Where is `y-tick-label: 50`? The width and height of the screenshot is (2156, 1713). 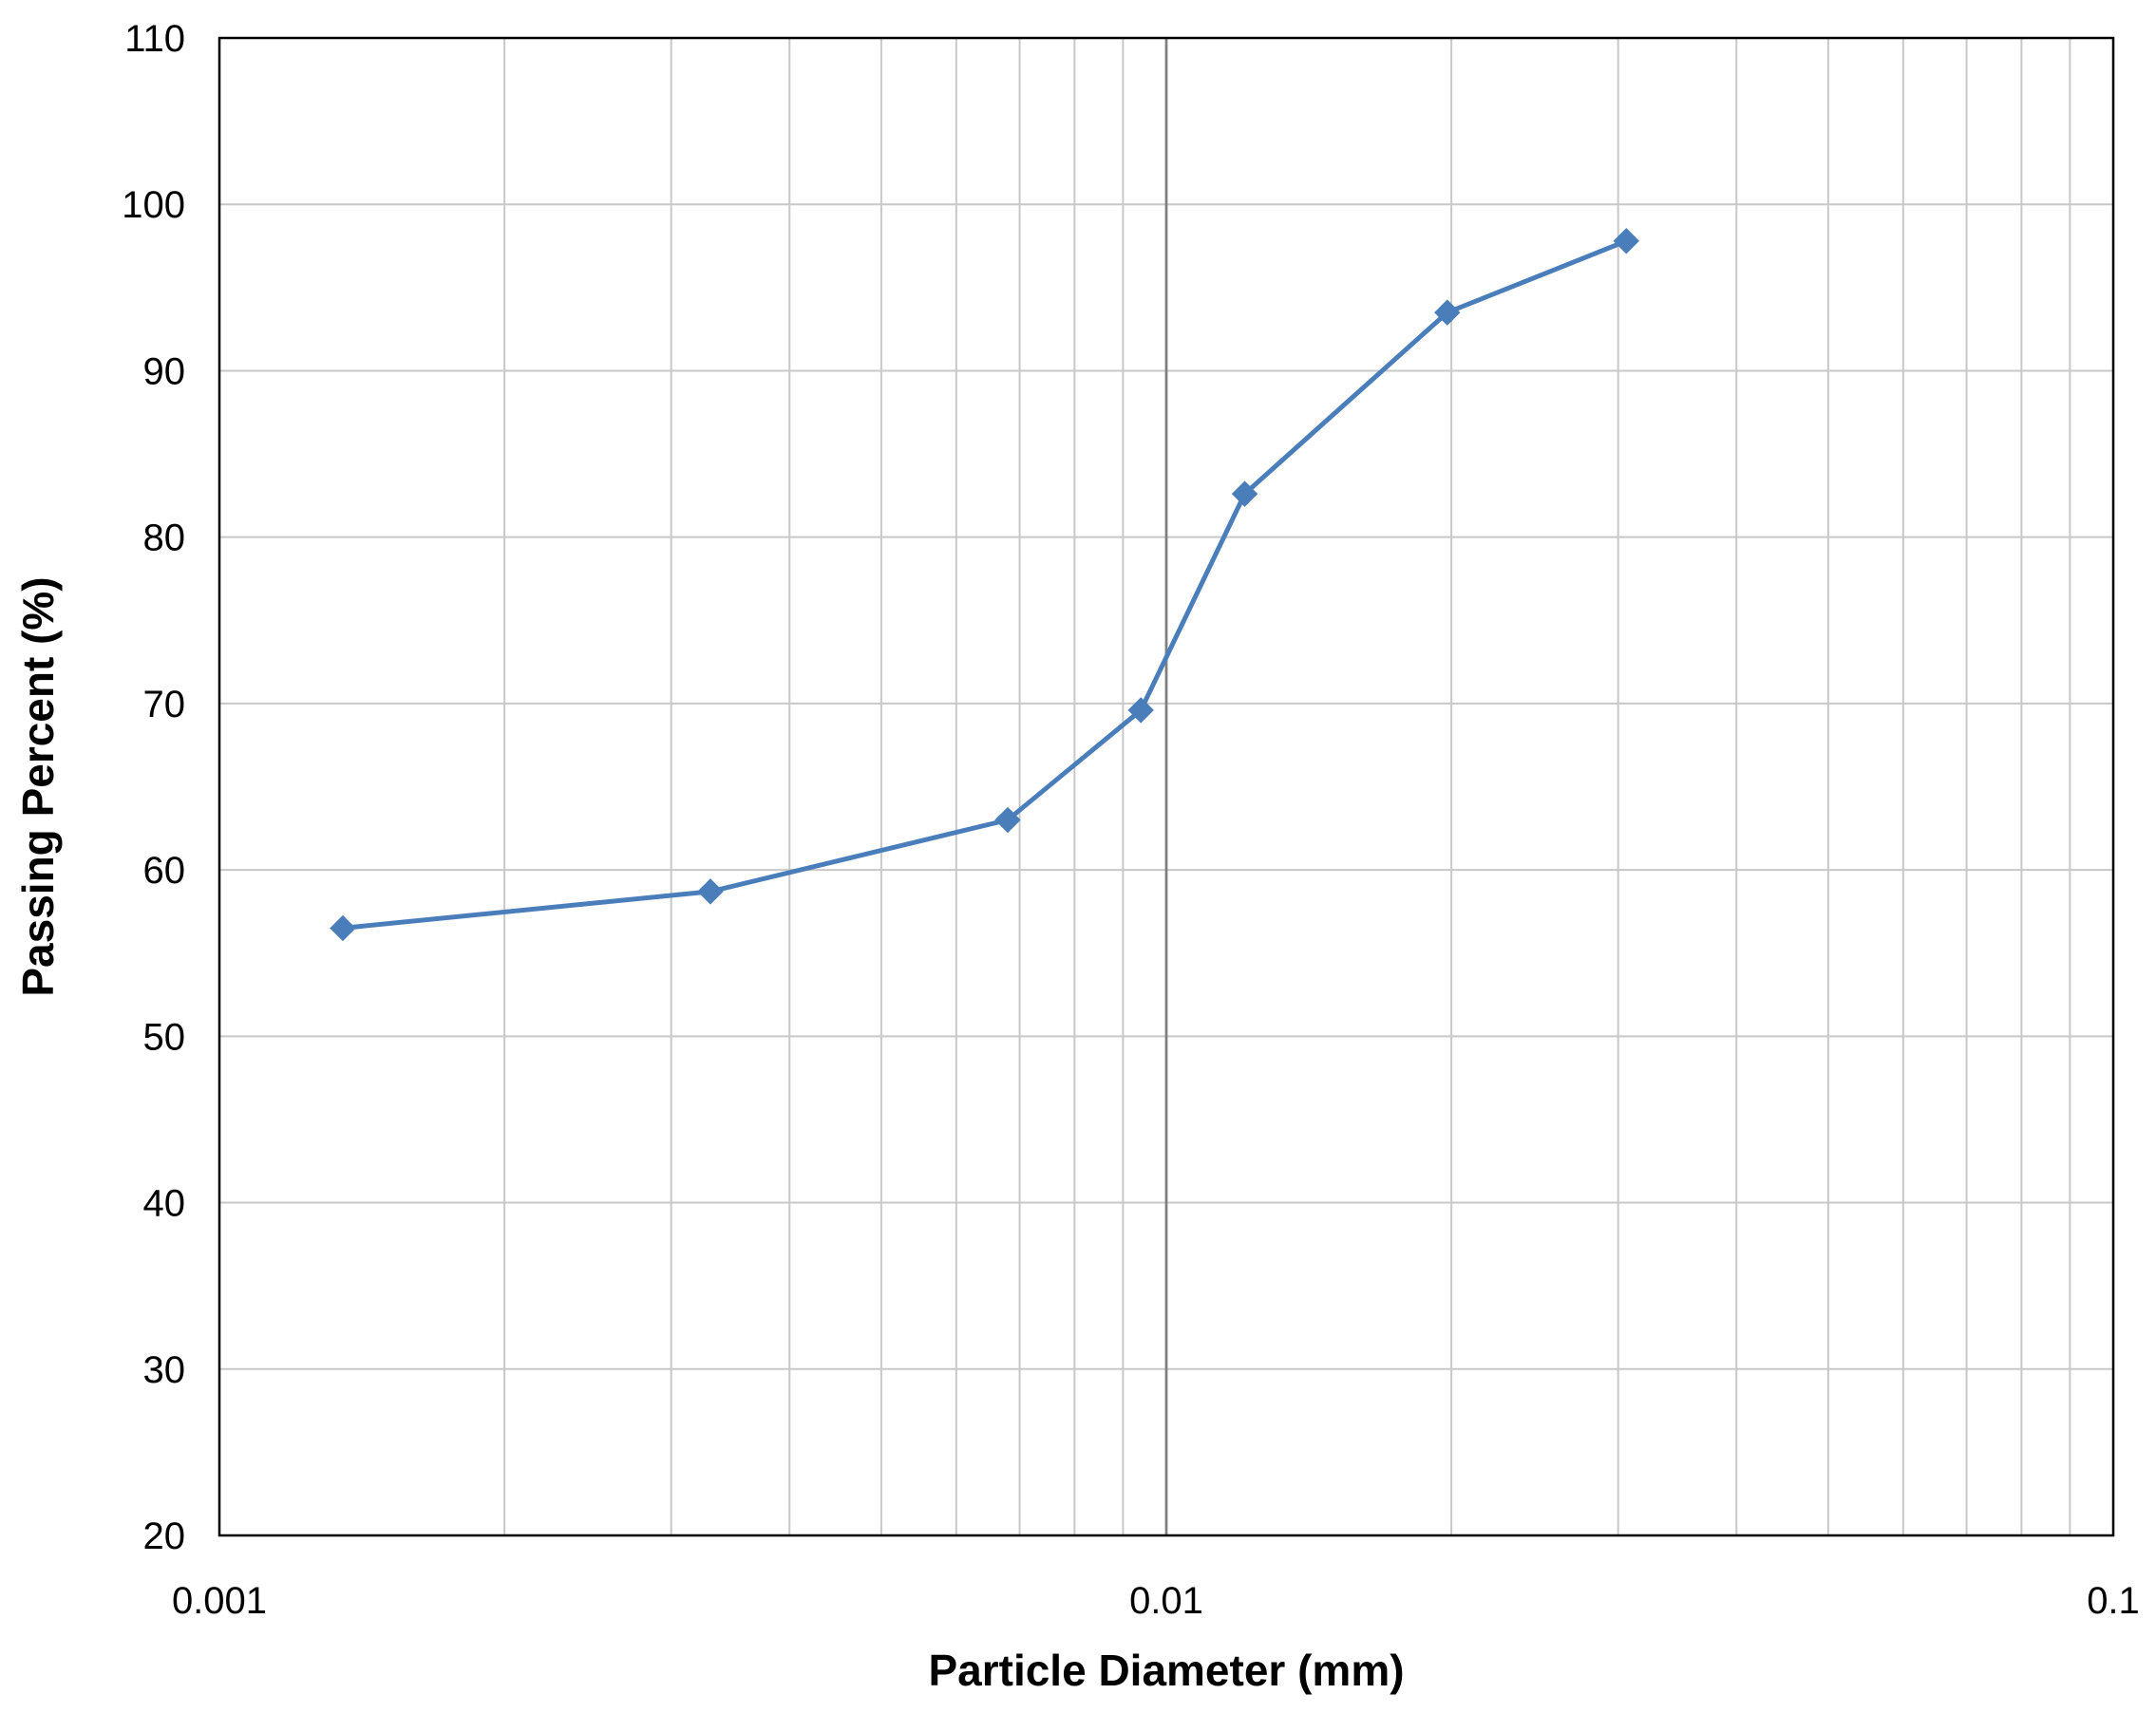 y-tick-label: 50 is located at coordinates (164, 1037).